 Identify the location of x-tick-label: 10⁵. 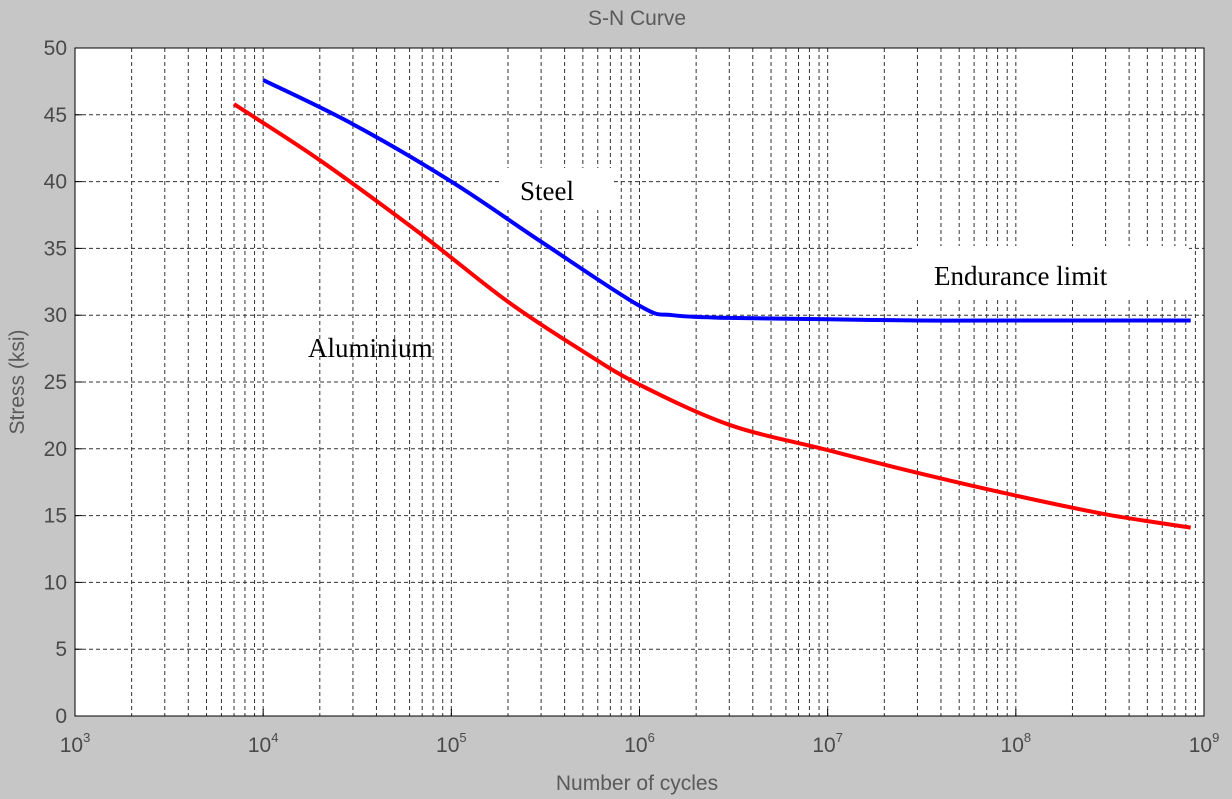
(451, 743).